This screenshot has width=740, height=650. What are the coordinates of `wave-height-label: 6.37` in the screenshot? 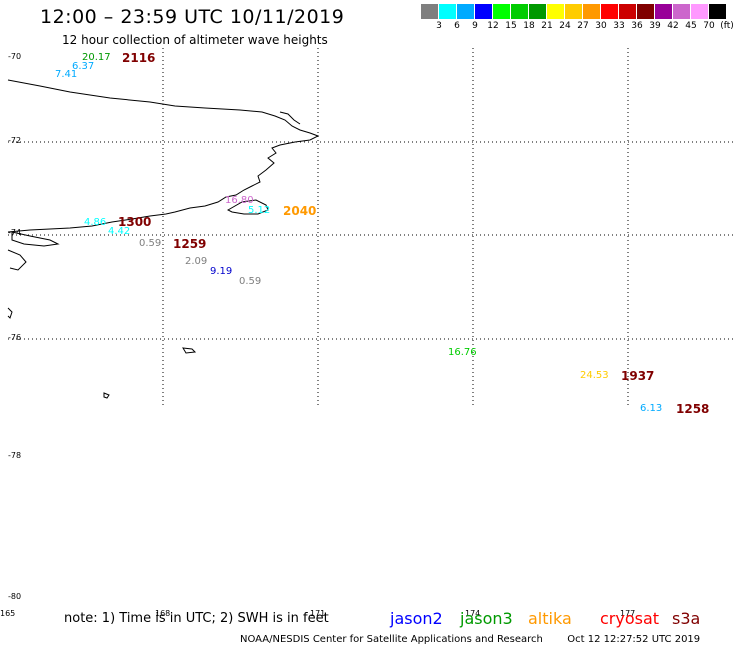 It's located at (83, 66).